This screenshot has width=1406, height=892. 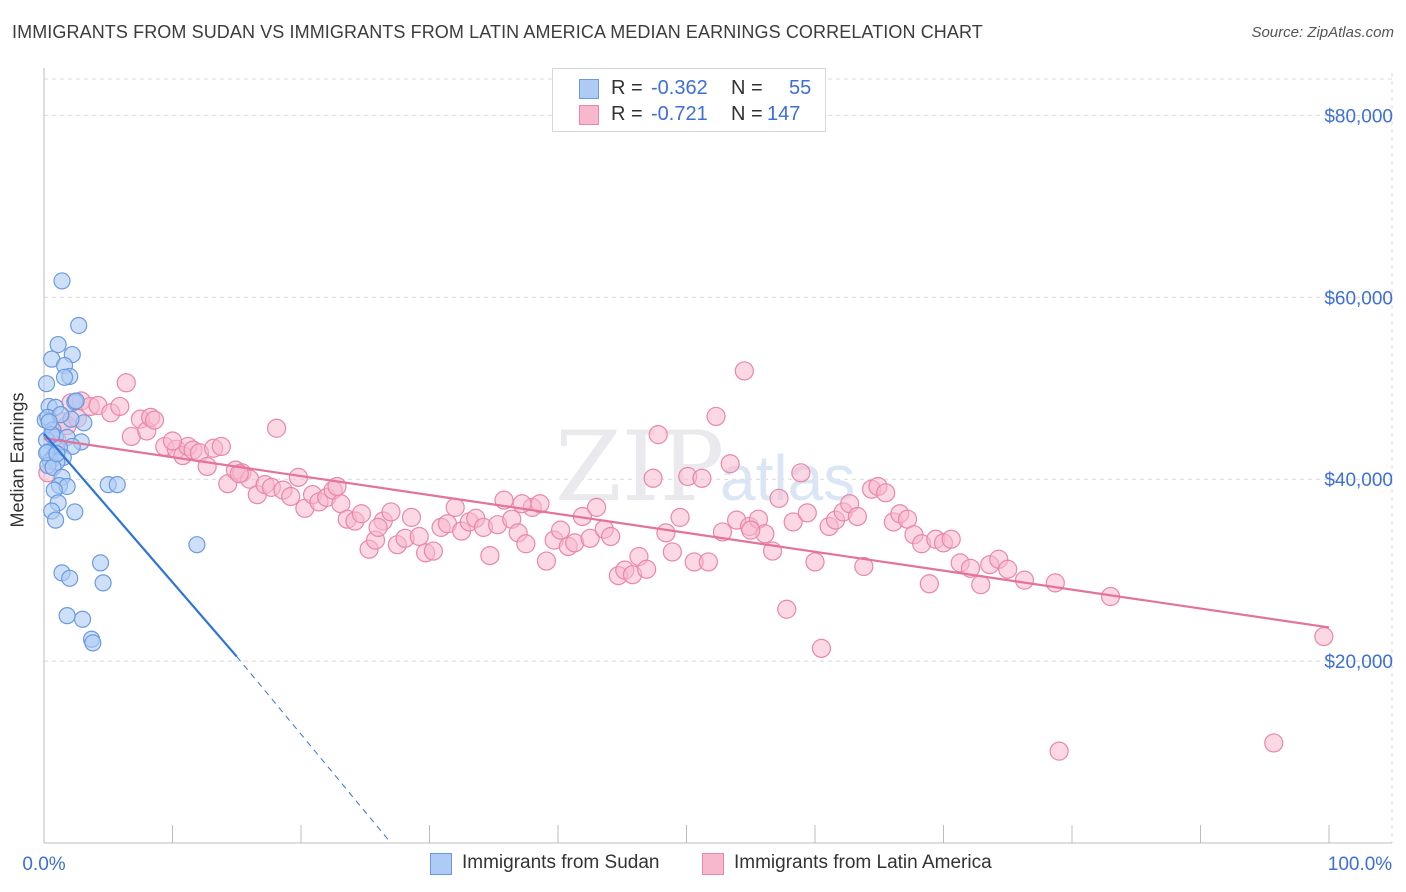 I want to click on y-tick-label: $60,000, so click(x=1358, y=298).